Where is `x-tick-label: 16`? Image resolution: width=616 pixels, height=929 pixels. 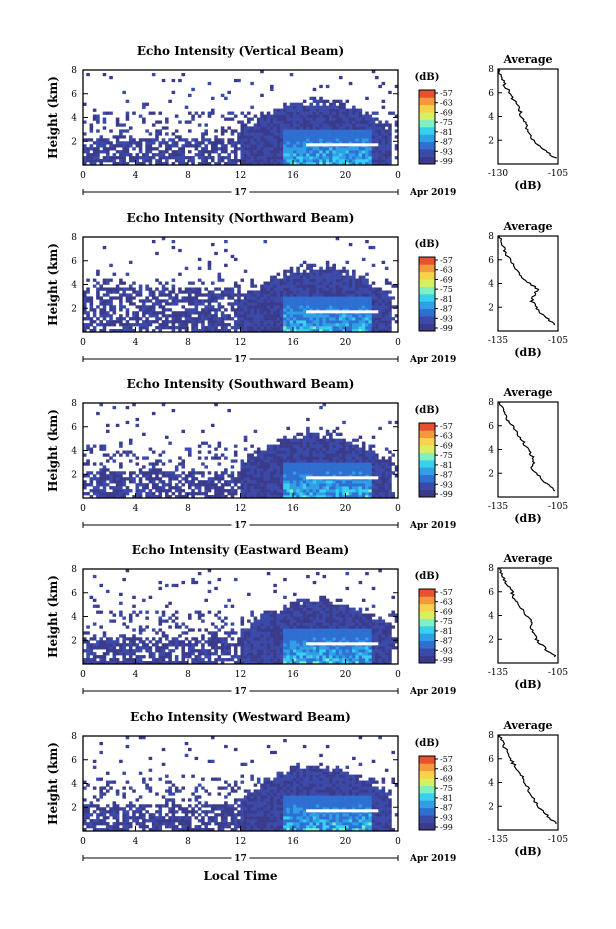
x-tick-label: 16 is located at coordinates (293, 176).